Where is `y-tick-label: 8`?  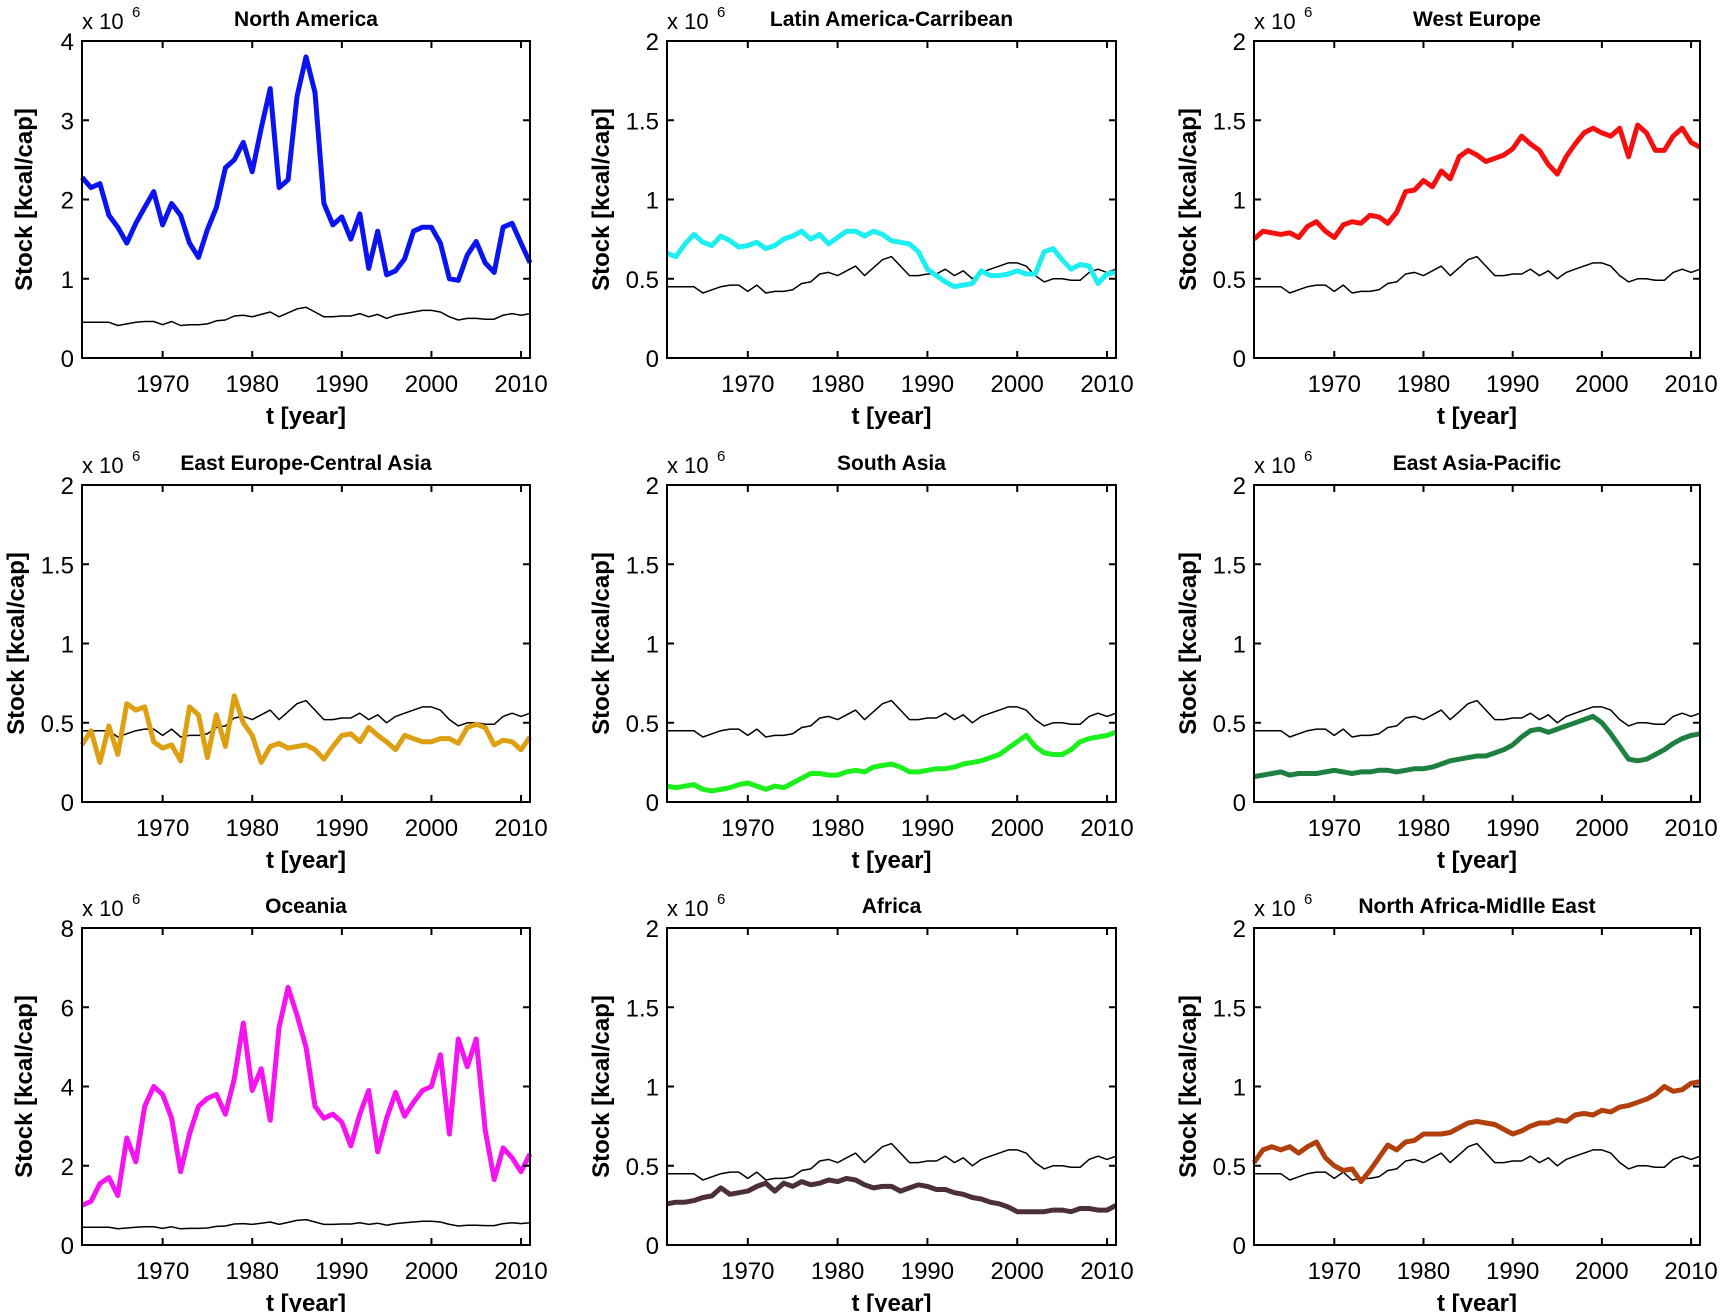
y-tick-label: 8 is located at coordinates (67, 929).